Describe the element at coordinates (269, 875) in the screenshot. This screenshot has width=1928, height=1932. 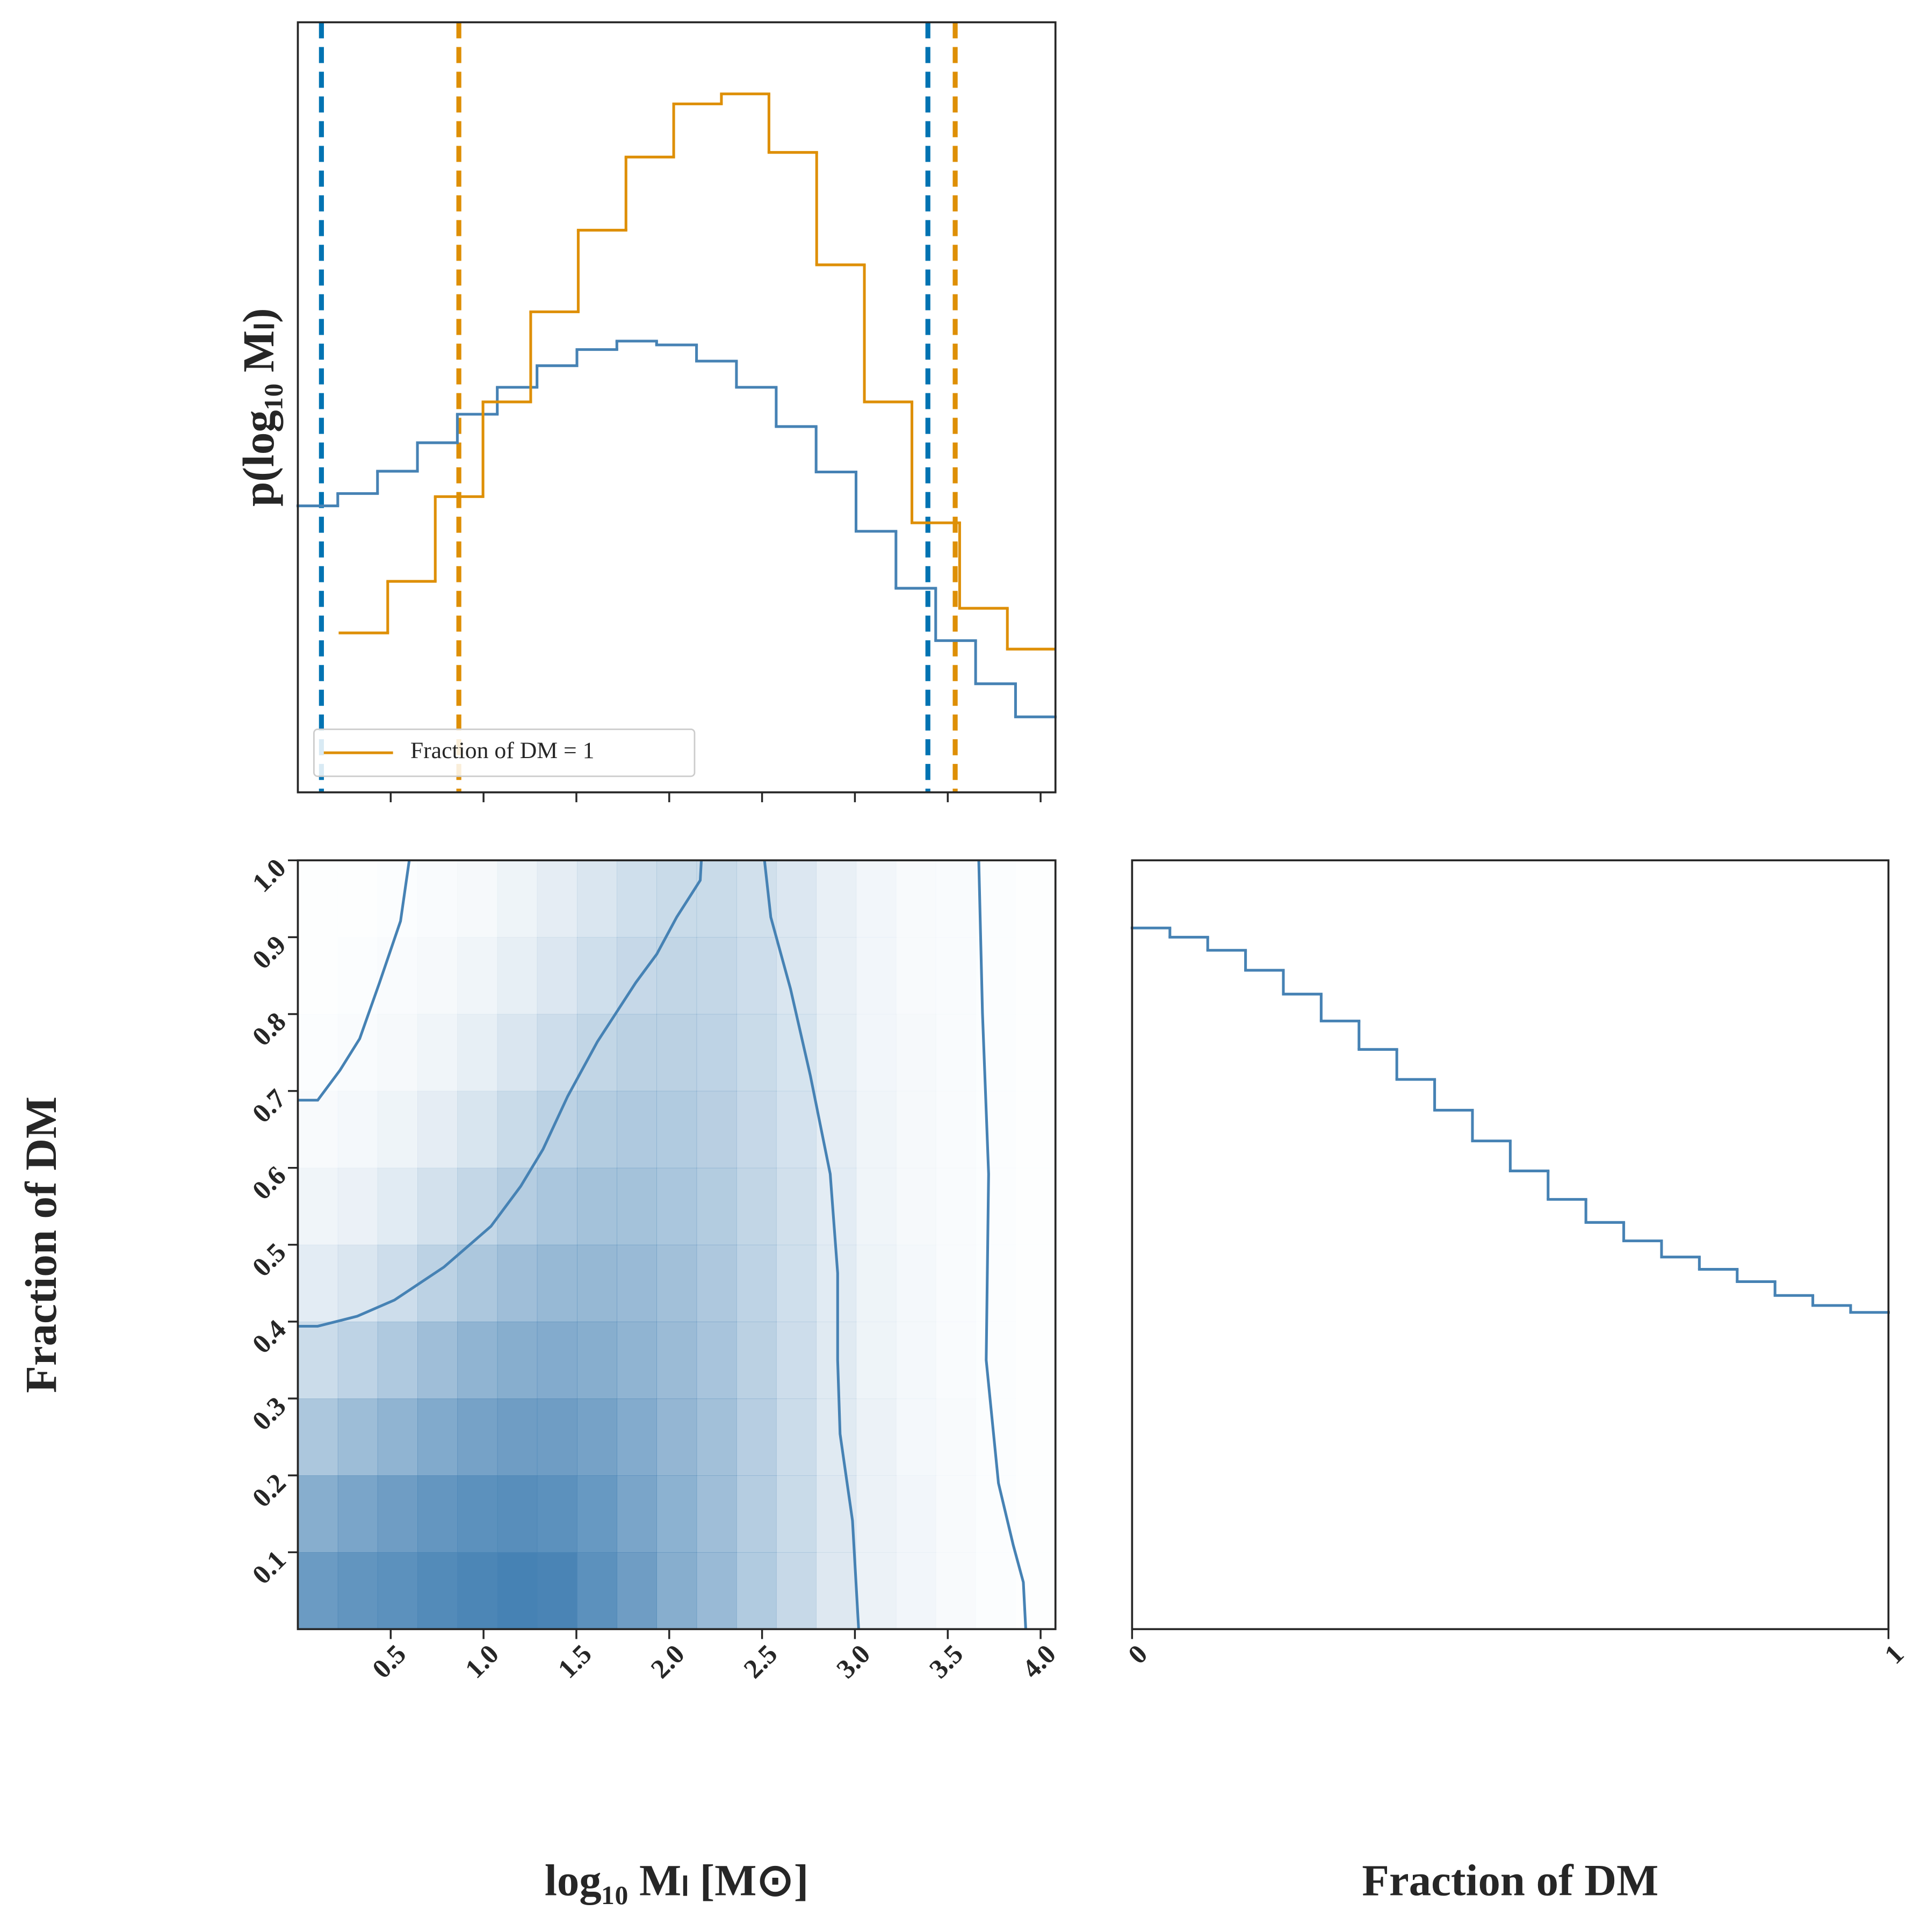
I see `y-tick-label: 1.0` at that location.